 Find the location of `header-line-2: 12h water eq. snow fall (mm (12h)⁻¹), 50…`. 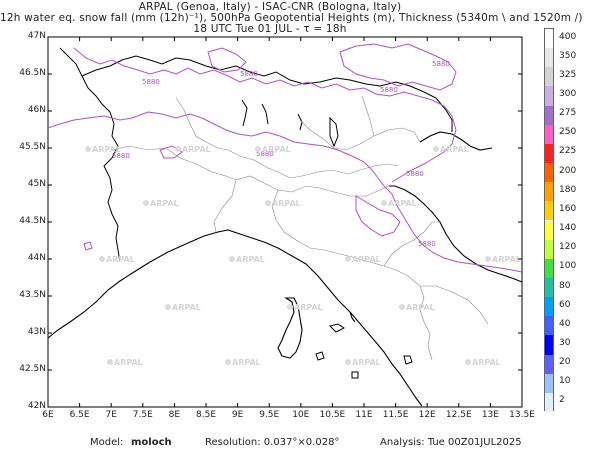

header-line-2: 12h water eq. snow fall (mm (12h)⁻¹), 50… is located at coordinates (291, 18).